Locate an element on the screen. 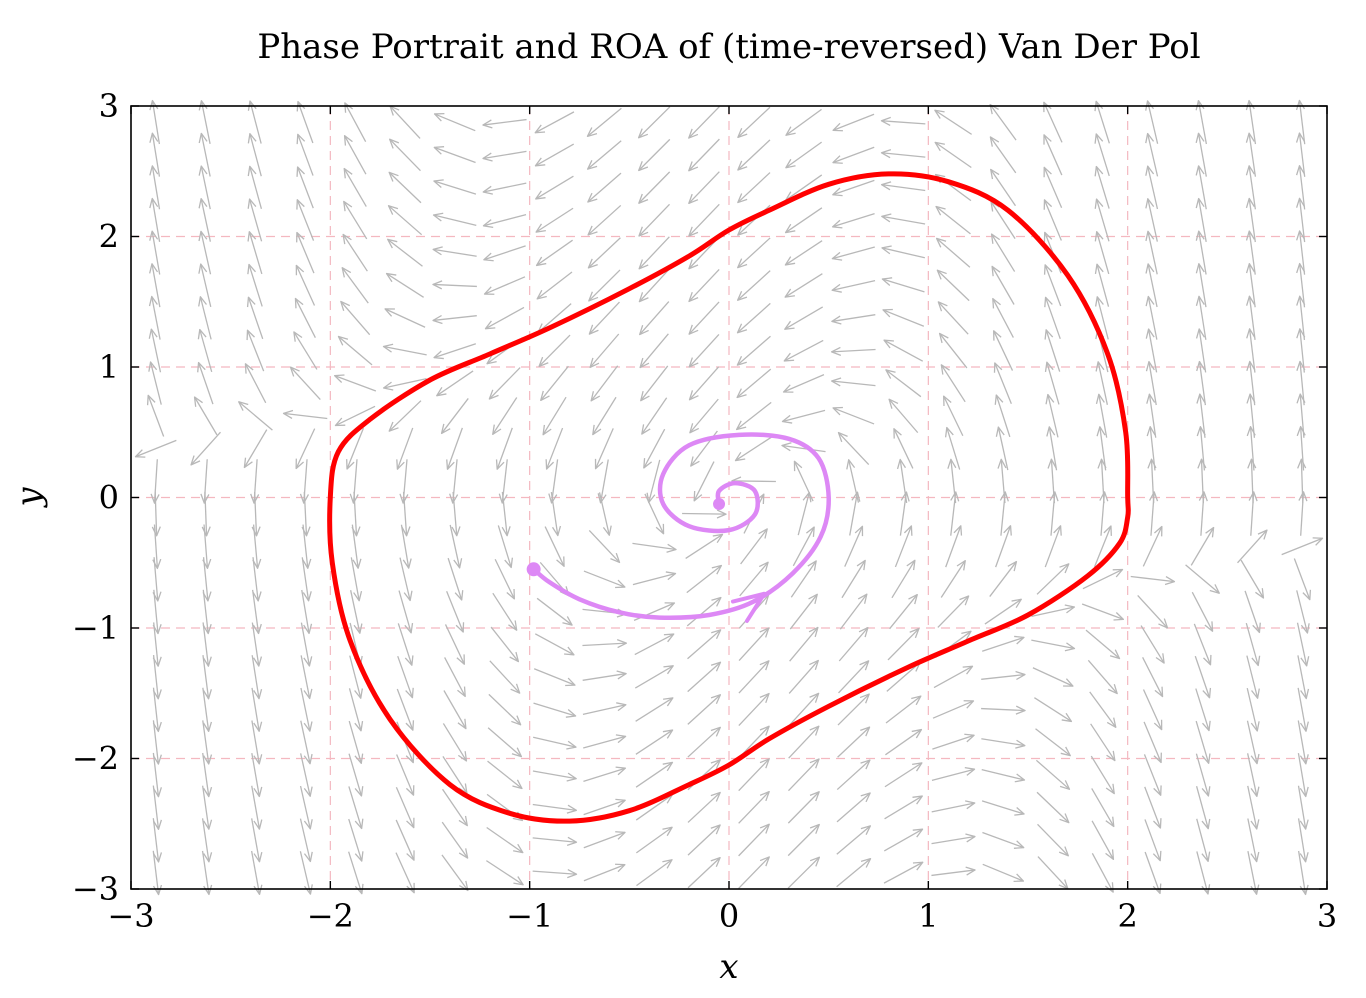  y-tick-label: −3 is located at coordinates (95, 889).